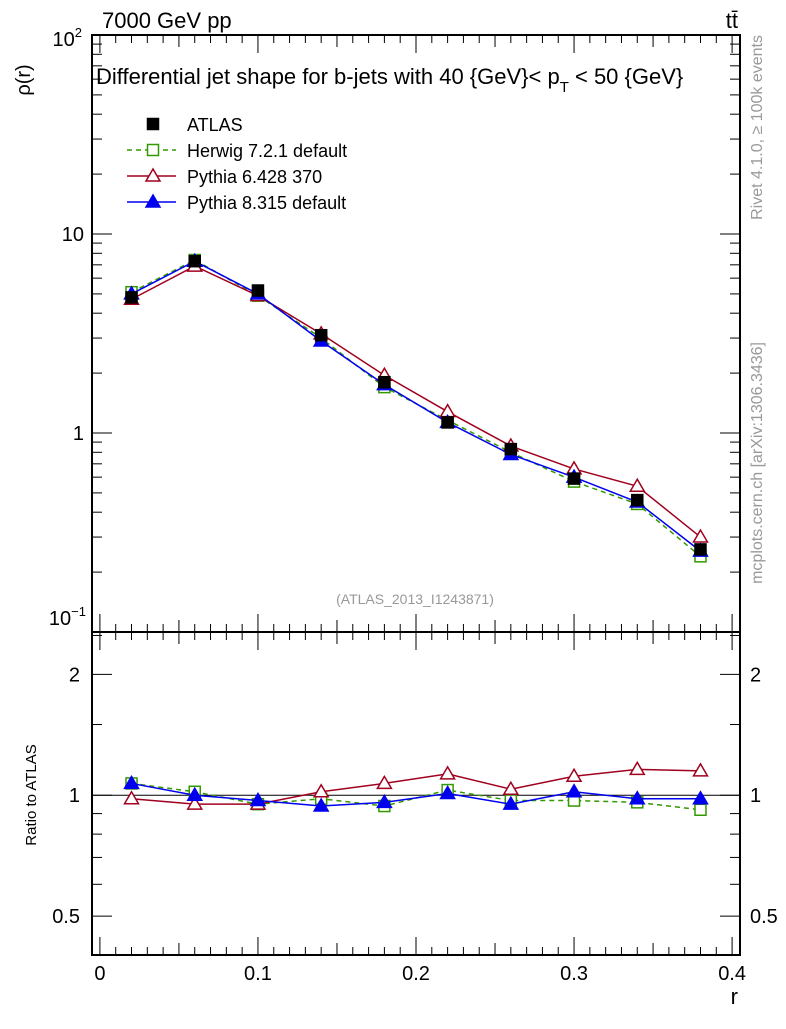  What do you see at coordinates (755, 675) in the screenshot?
I see `ratio-tick-label-right: 2` at bounding box center [755, 675].